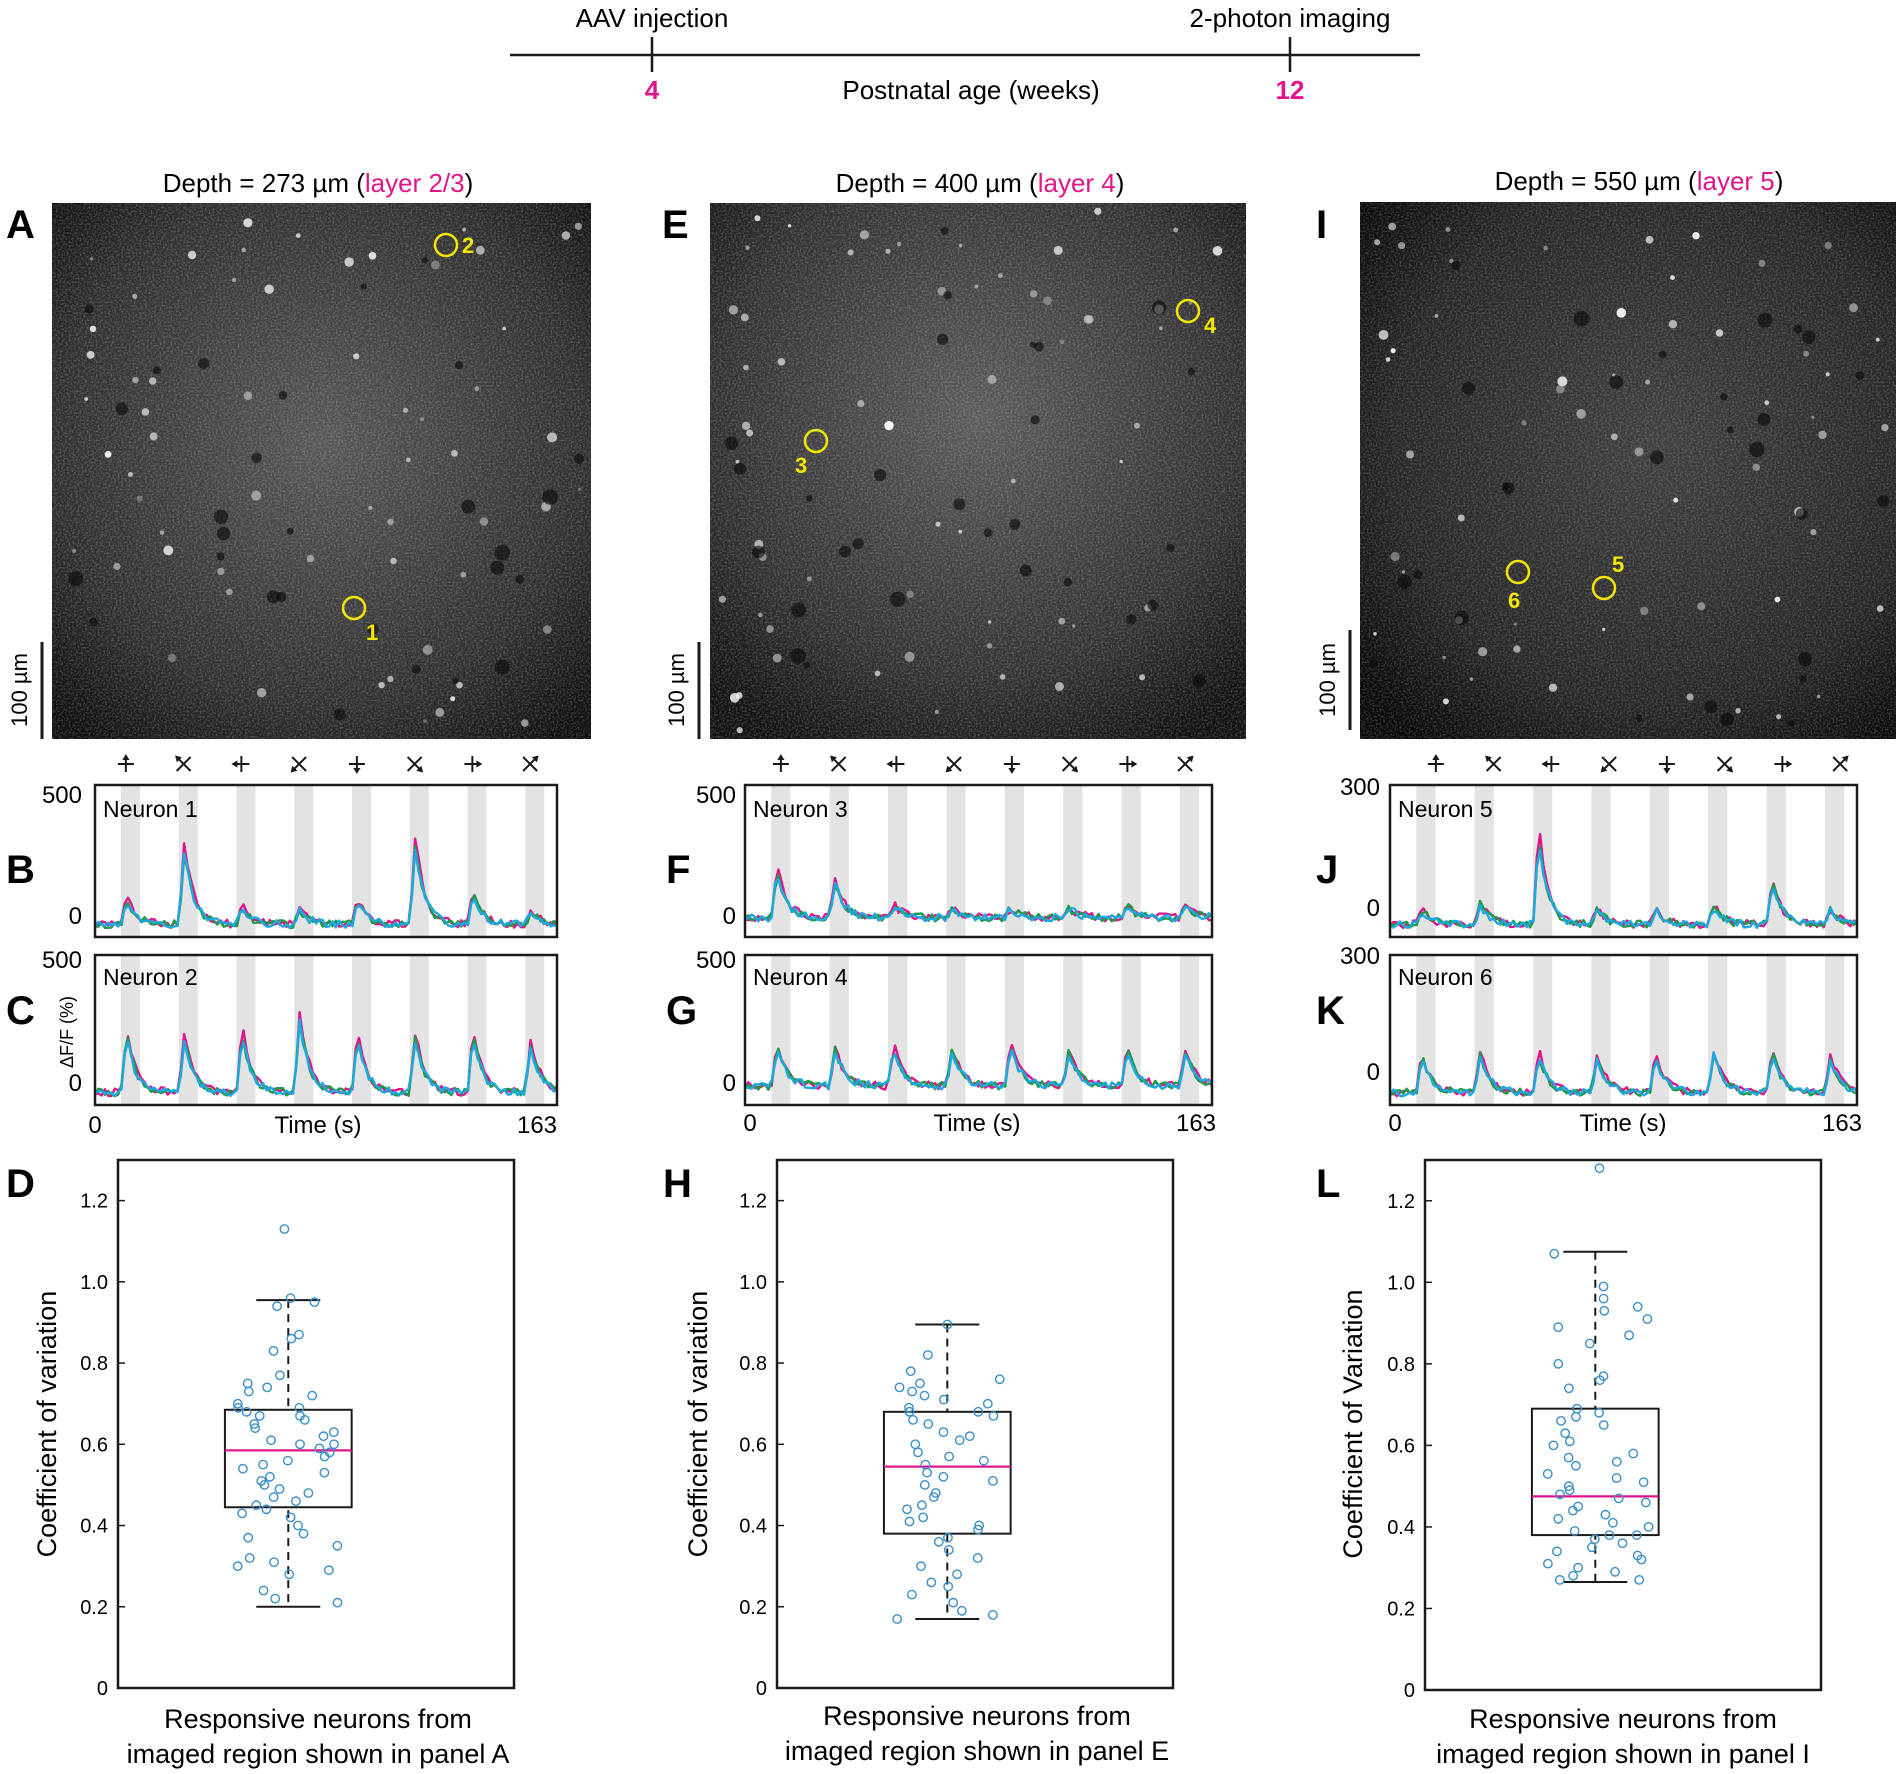 Image resolution: width=1901 pixels, height=1774 pixels. What do you see at coordinates (1328, 1184) in the screenshot?
I see `panel-letter-l: L` at bounding box center [1328, 1184].